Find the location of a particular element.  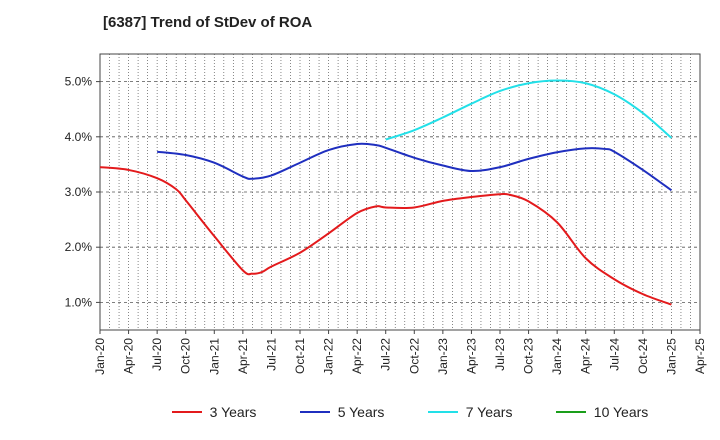

legend-label: 10 Years is located at coordinates (621, 412).